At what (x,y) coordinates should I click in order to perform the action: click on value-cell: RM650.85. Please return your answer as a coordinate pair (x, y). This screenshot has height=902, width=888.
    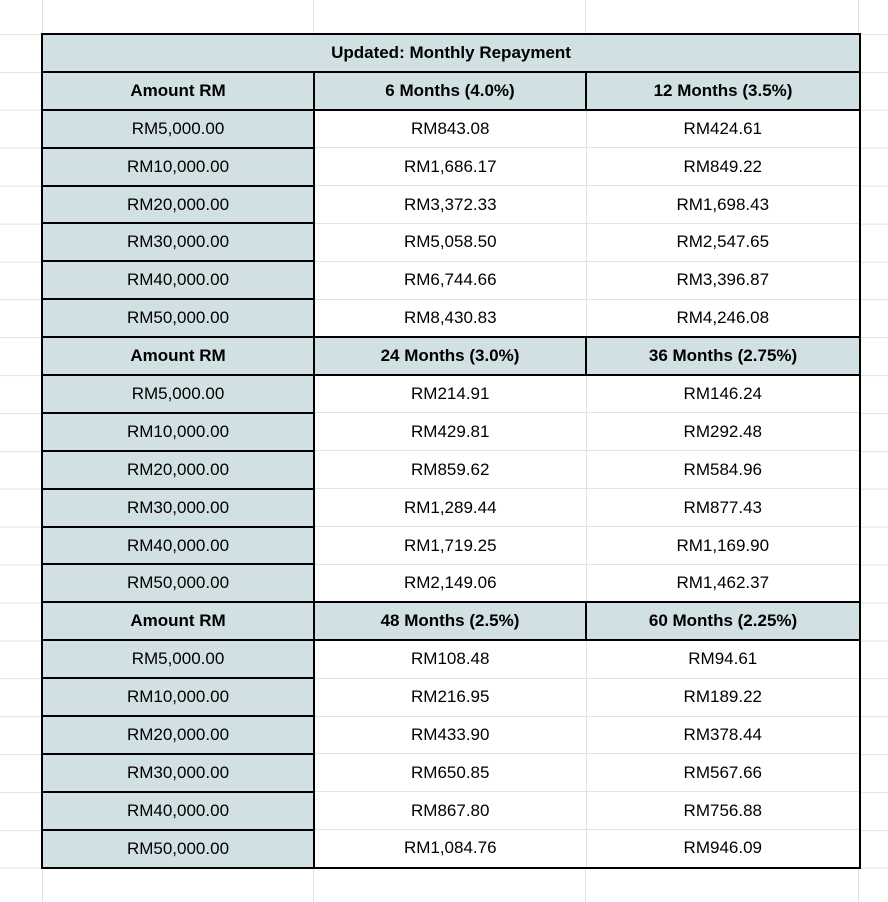
    Looking at the image, I should click on (450, 773).